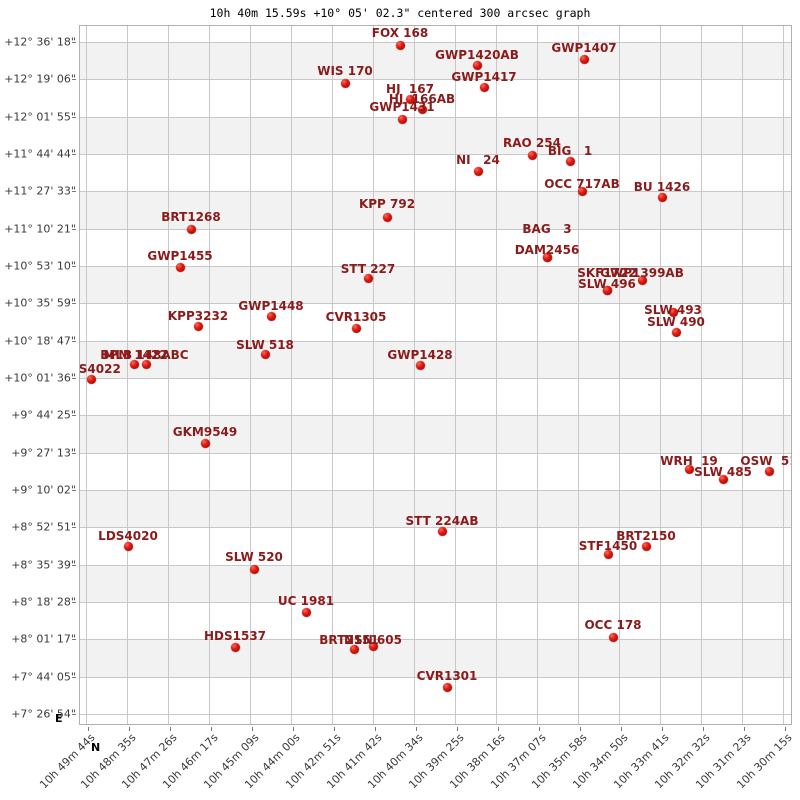 This screenshot has width=800, height=800. Describe the element at coordinates (642, 273) in the screenshot. I see `star-label: GWP1399AB` at that location.